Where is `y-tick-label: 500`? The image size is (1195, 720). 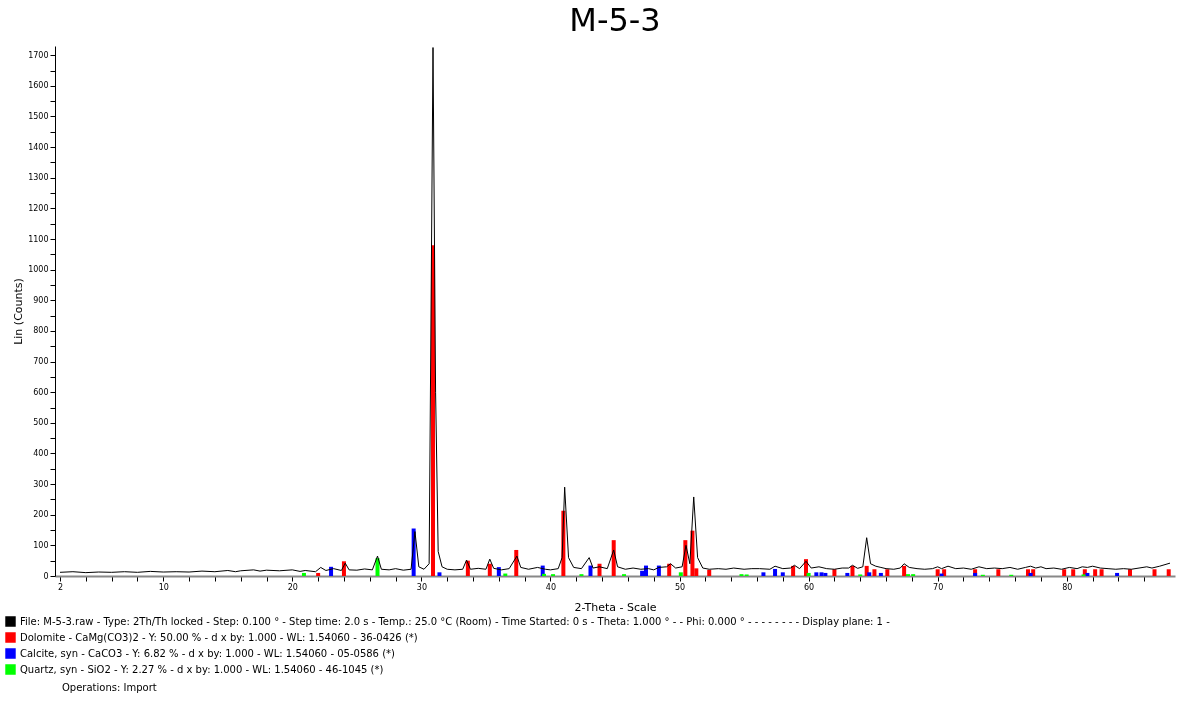 y-tick-label: 500 is located at coordinates (41, 423).